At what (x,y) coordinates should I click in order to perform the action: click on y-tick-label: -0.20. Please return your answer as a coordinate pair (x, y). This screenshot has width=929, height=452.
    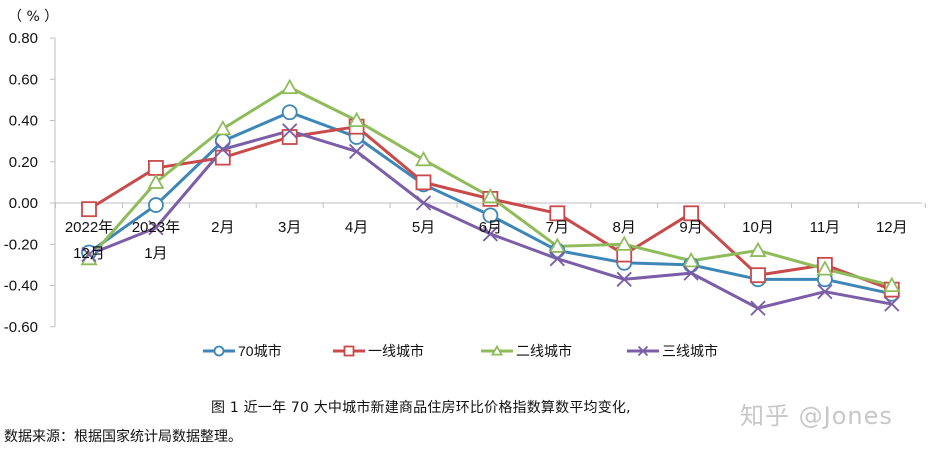
    Looking at the image, I should click on (21, 244).